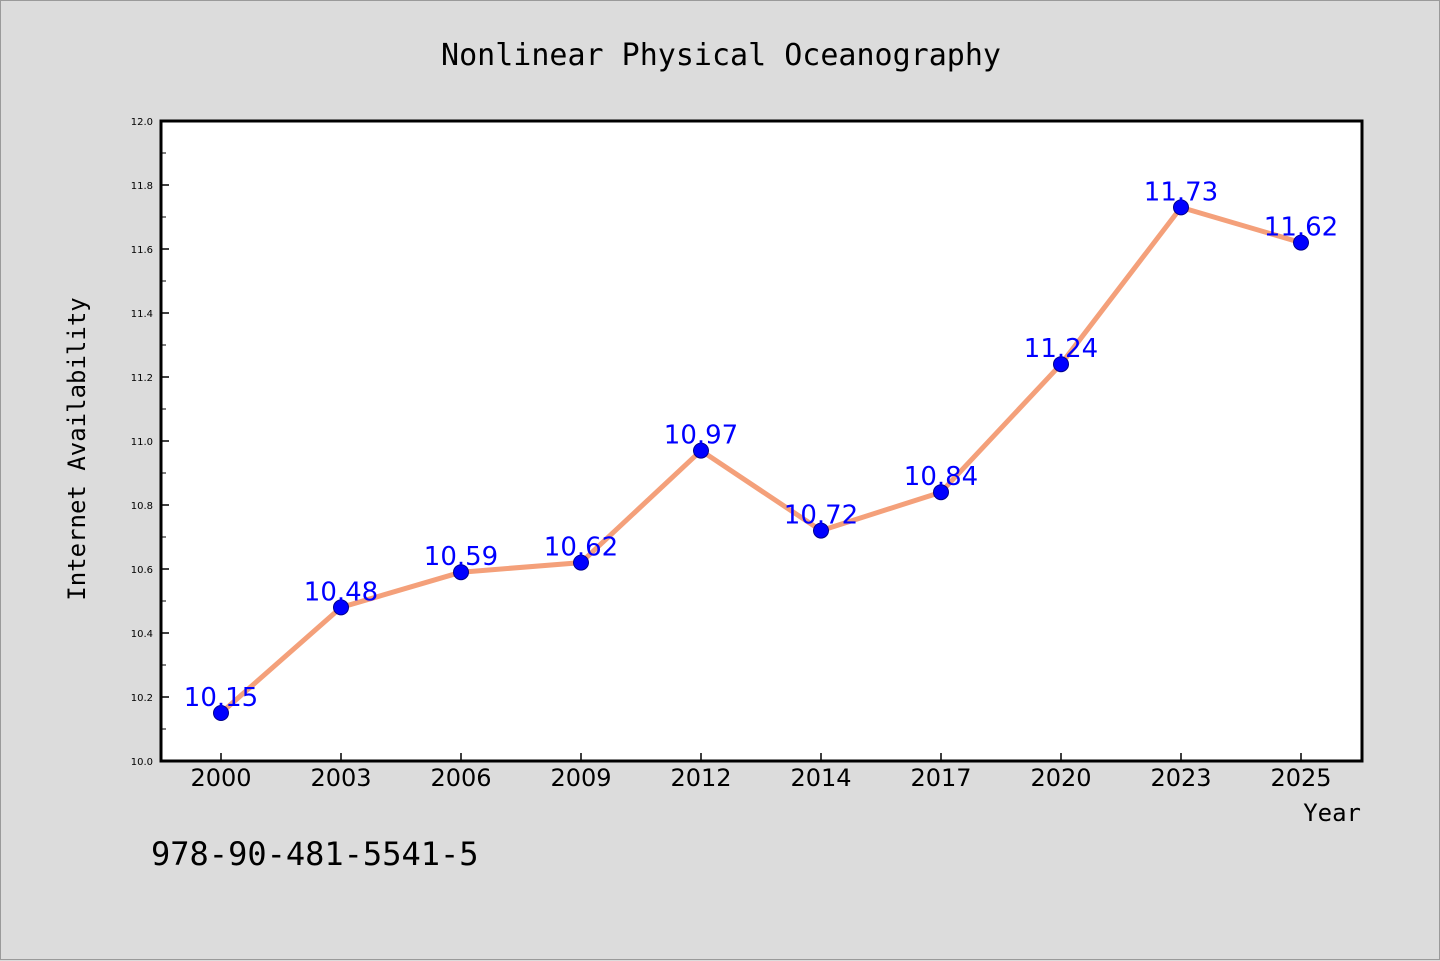 The width and height of the screenshot is (1440, 961). What do you see at coordinates (142, 698) in the screenshot?
I see `y-tick-label: 10.2` at bounding box center [142, 698].